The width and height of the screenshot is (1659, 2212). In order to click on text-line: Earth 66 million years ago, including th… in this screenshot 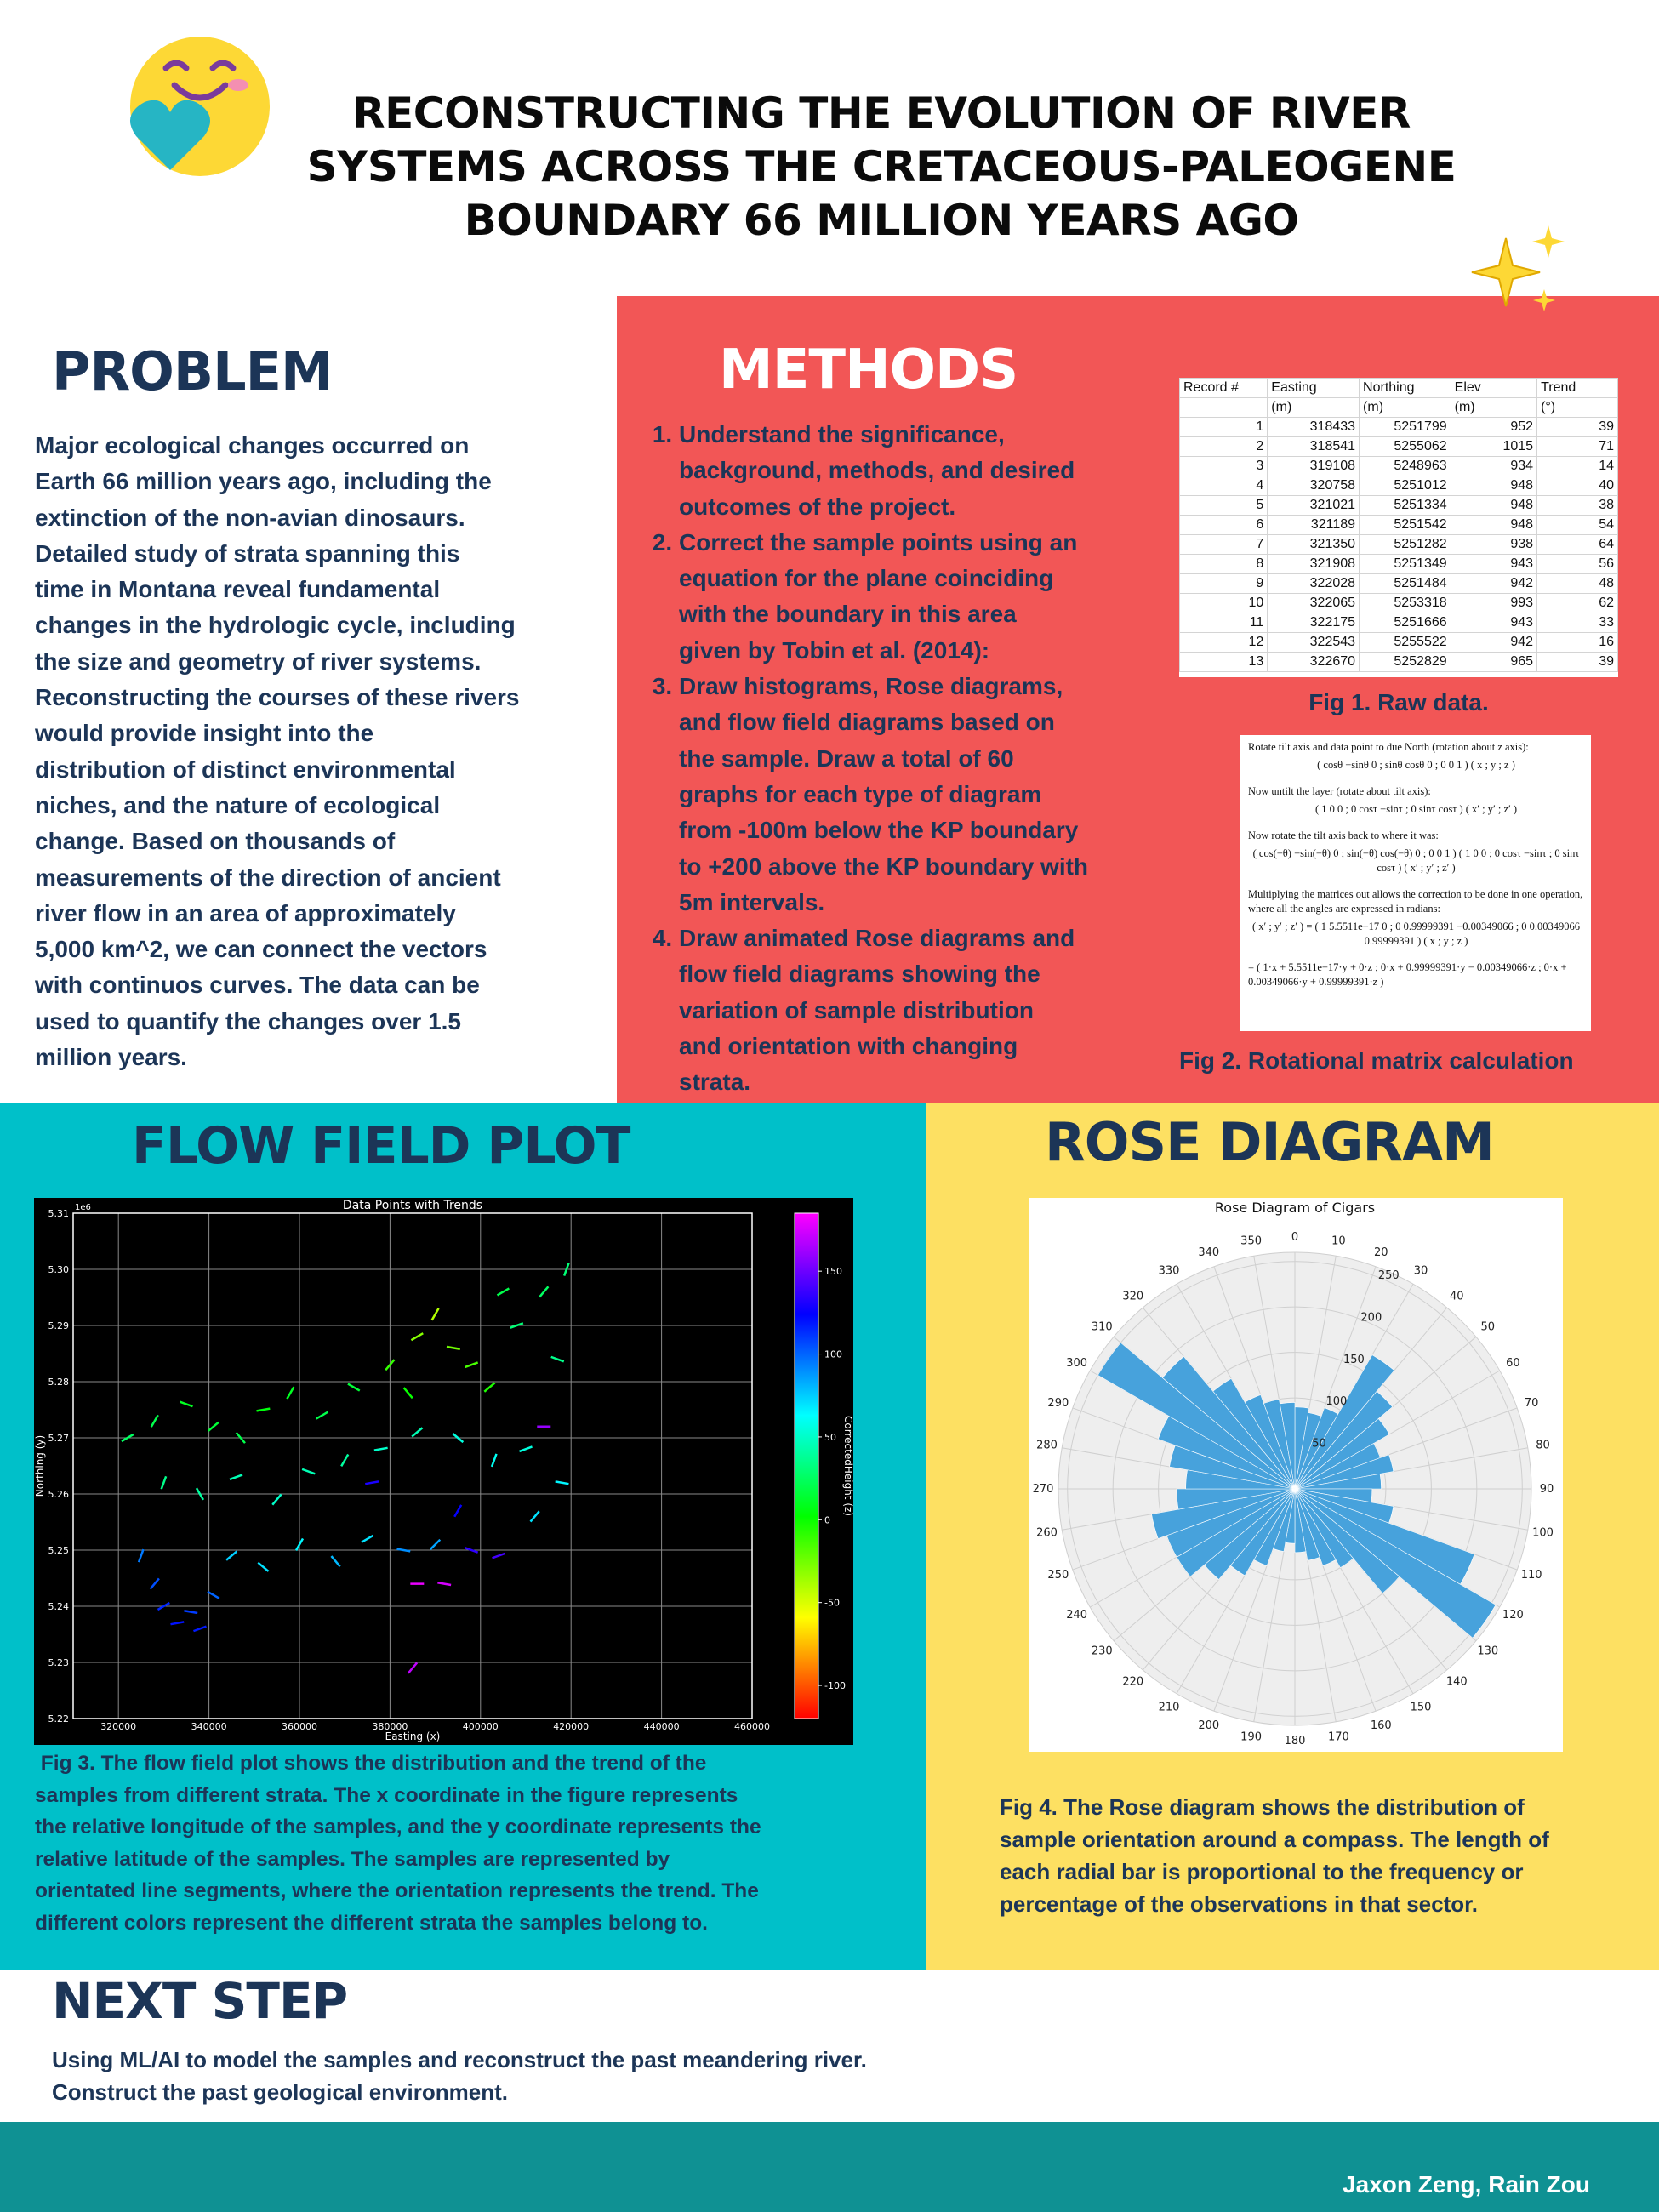, I will do `click(263, 481)`.